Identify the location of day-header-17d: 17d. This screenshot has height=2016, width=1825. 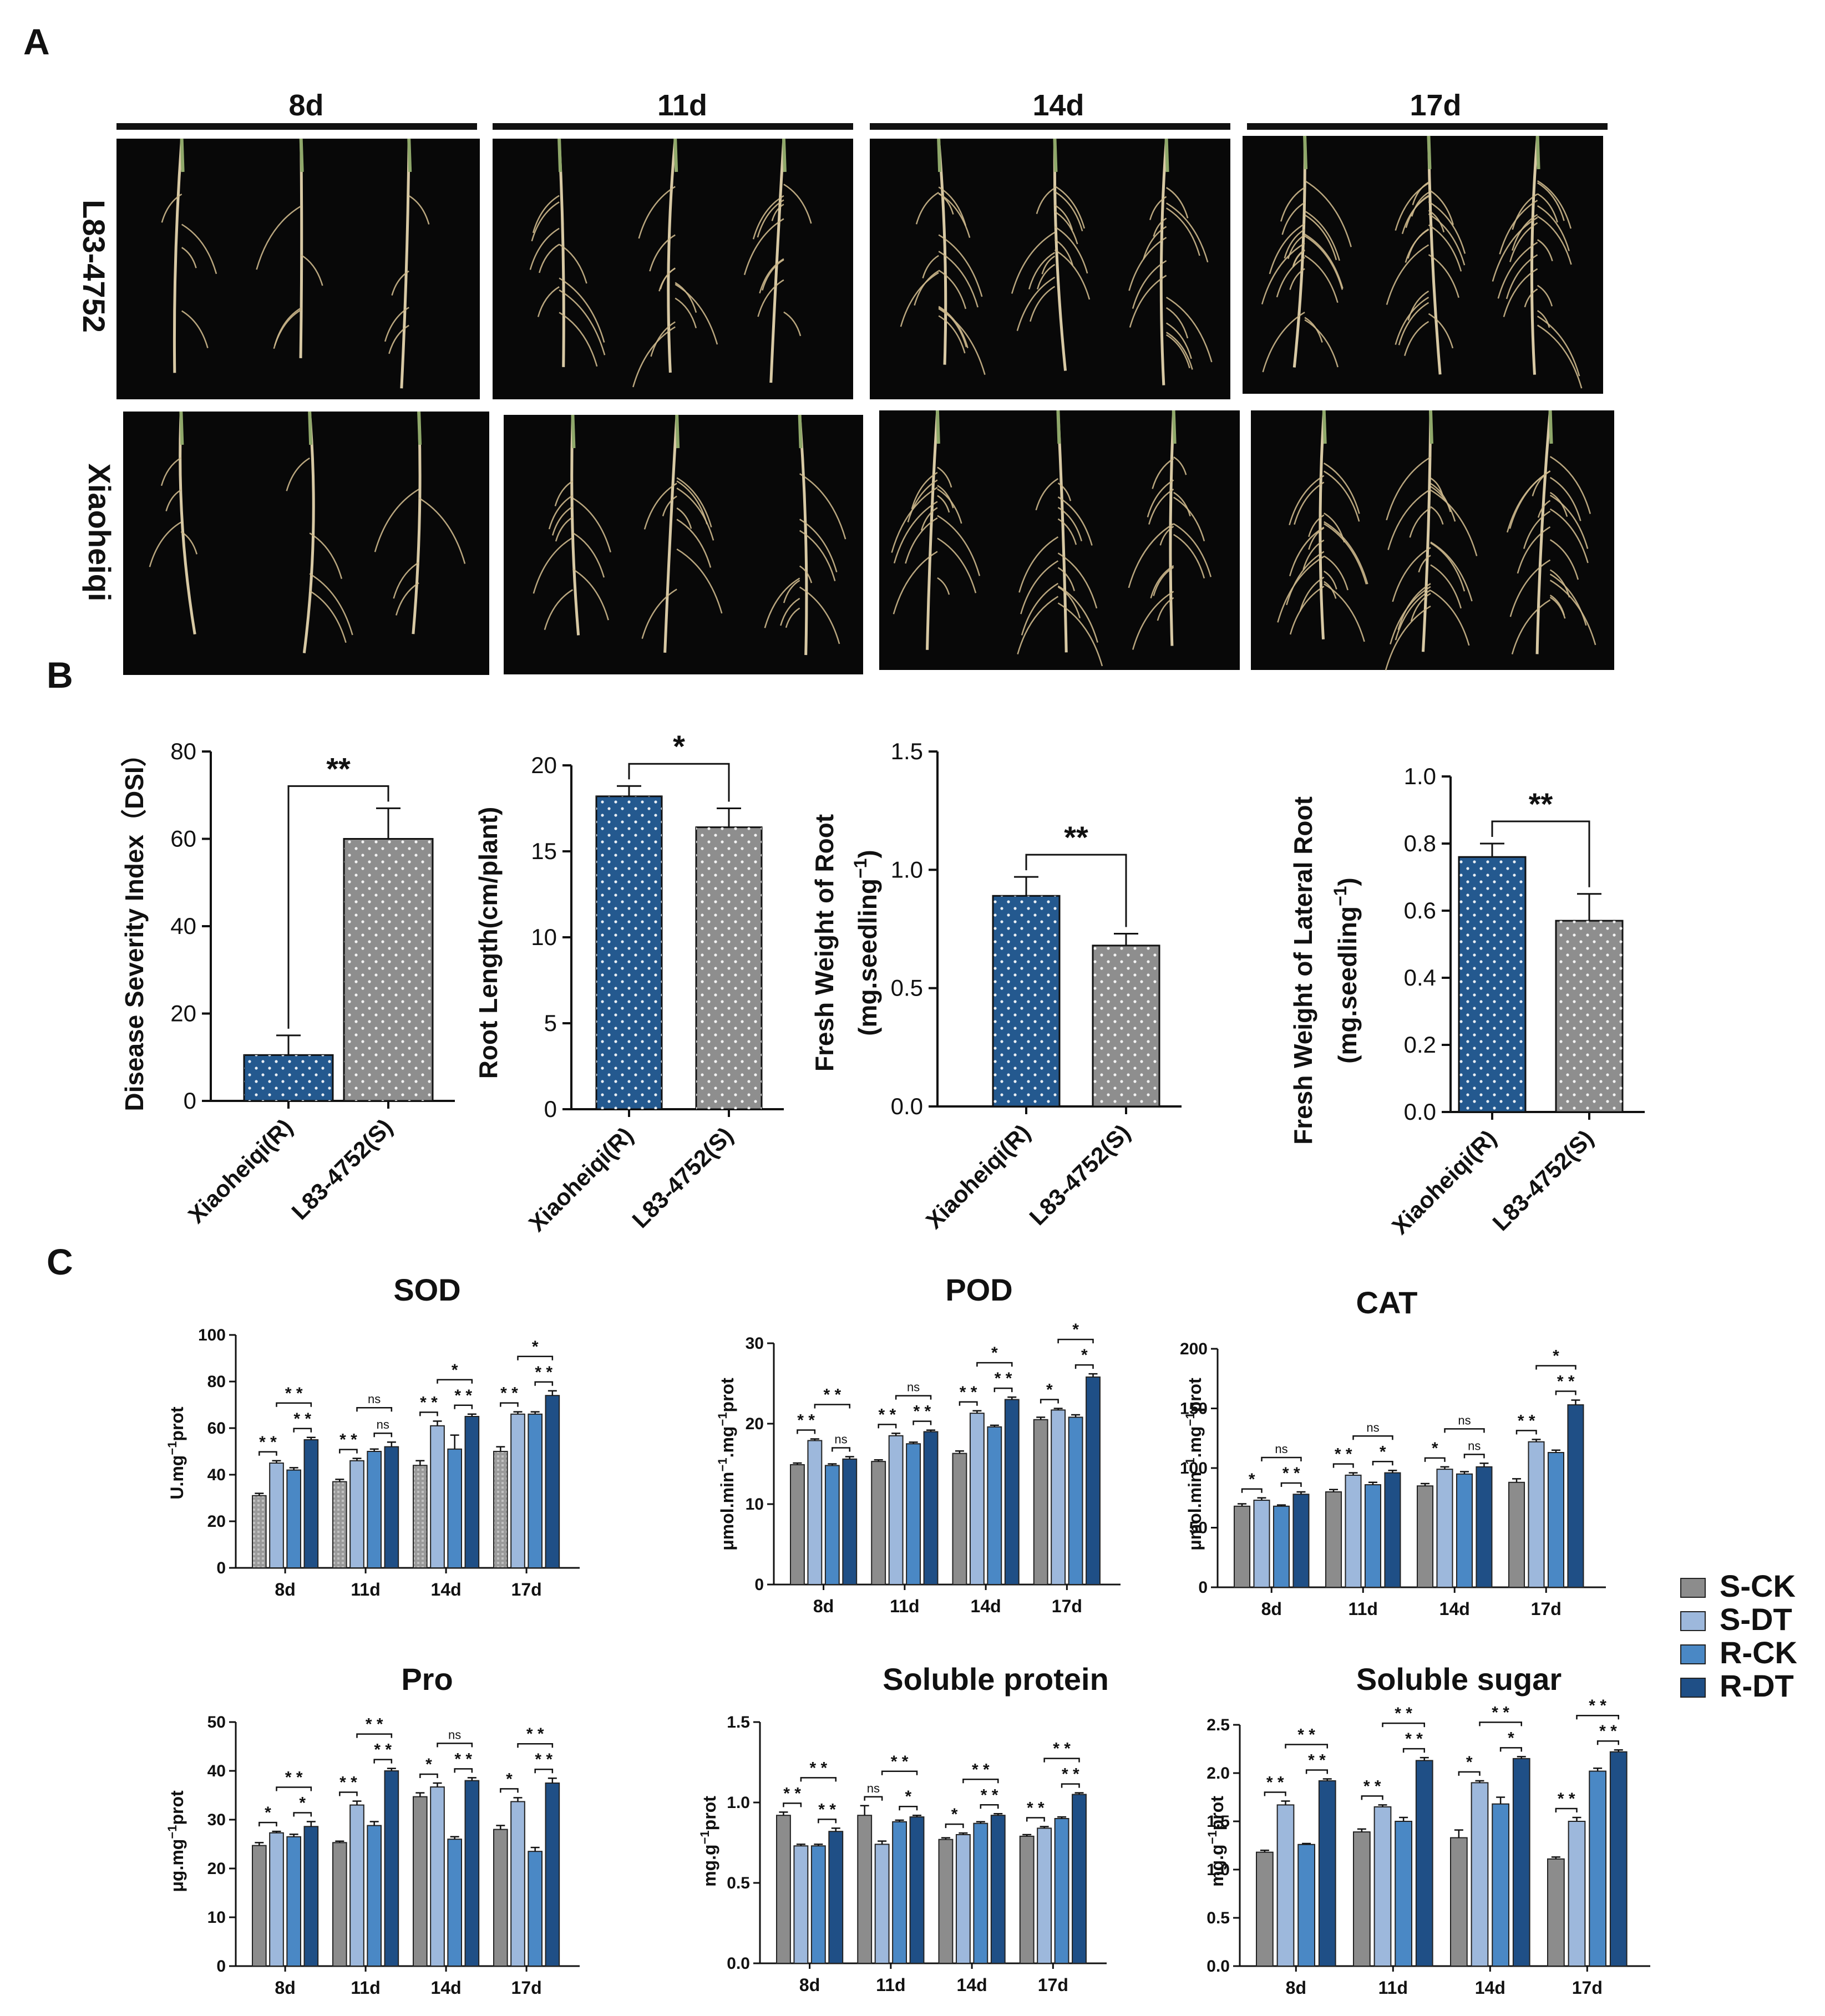
(1435, 105).